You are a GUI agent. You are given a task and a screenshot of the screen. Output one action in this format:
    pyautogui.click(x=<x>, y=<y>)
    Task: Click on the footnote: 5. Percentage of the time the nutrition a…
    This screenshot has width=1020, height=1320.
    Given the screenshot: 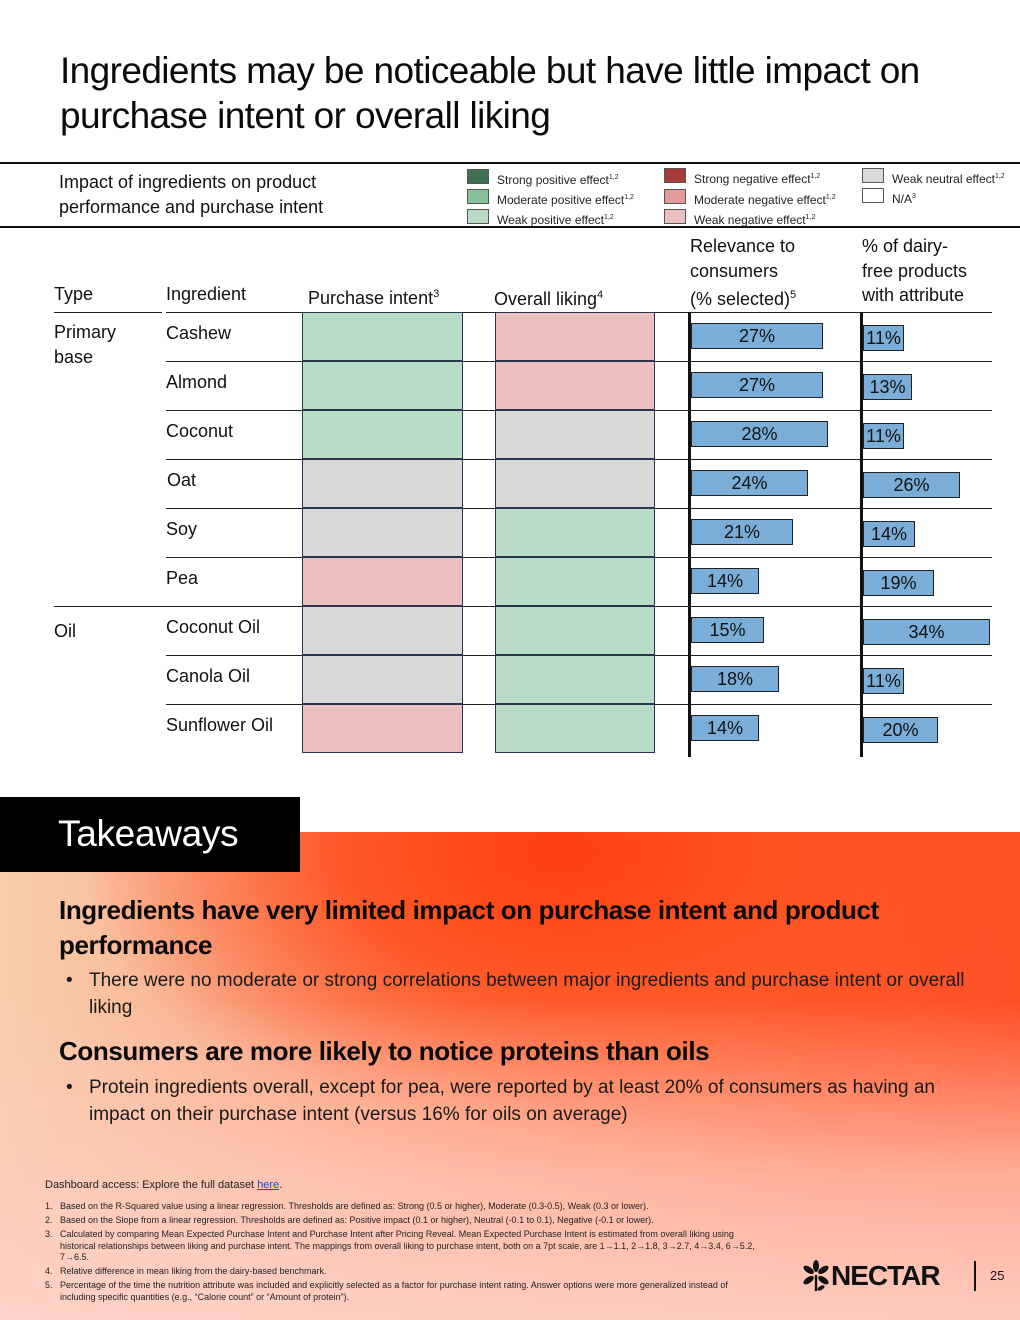 What is the action you would take?
    pyautogui.click(x=405, y=1291)
    